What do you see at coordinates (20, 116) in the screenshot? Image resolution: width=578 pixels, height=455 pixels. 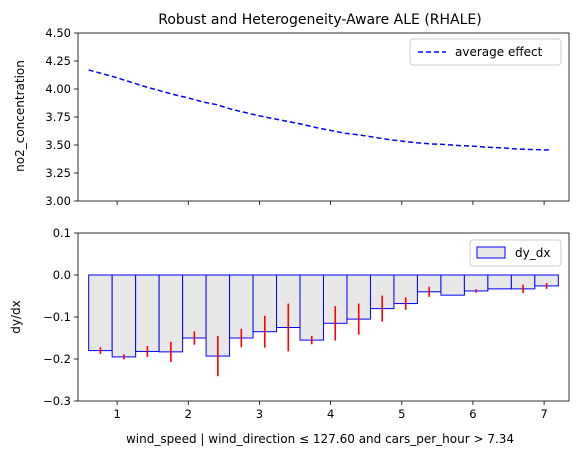 I see `top-y-axis-label: no2_concentration` at bounding box center [20, 116].